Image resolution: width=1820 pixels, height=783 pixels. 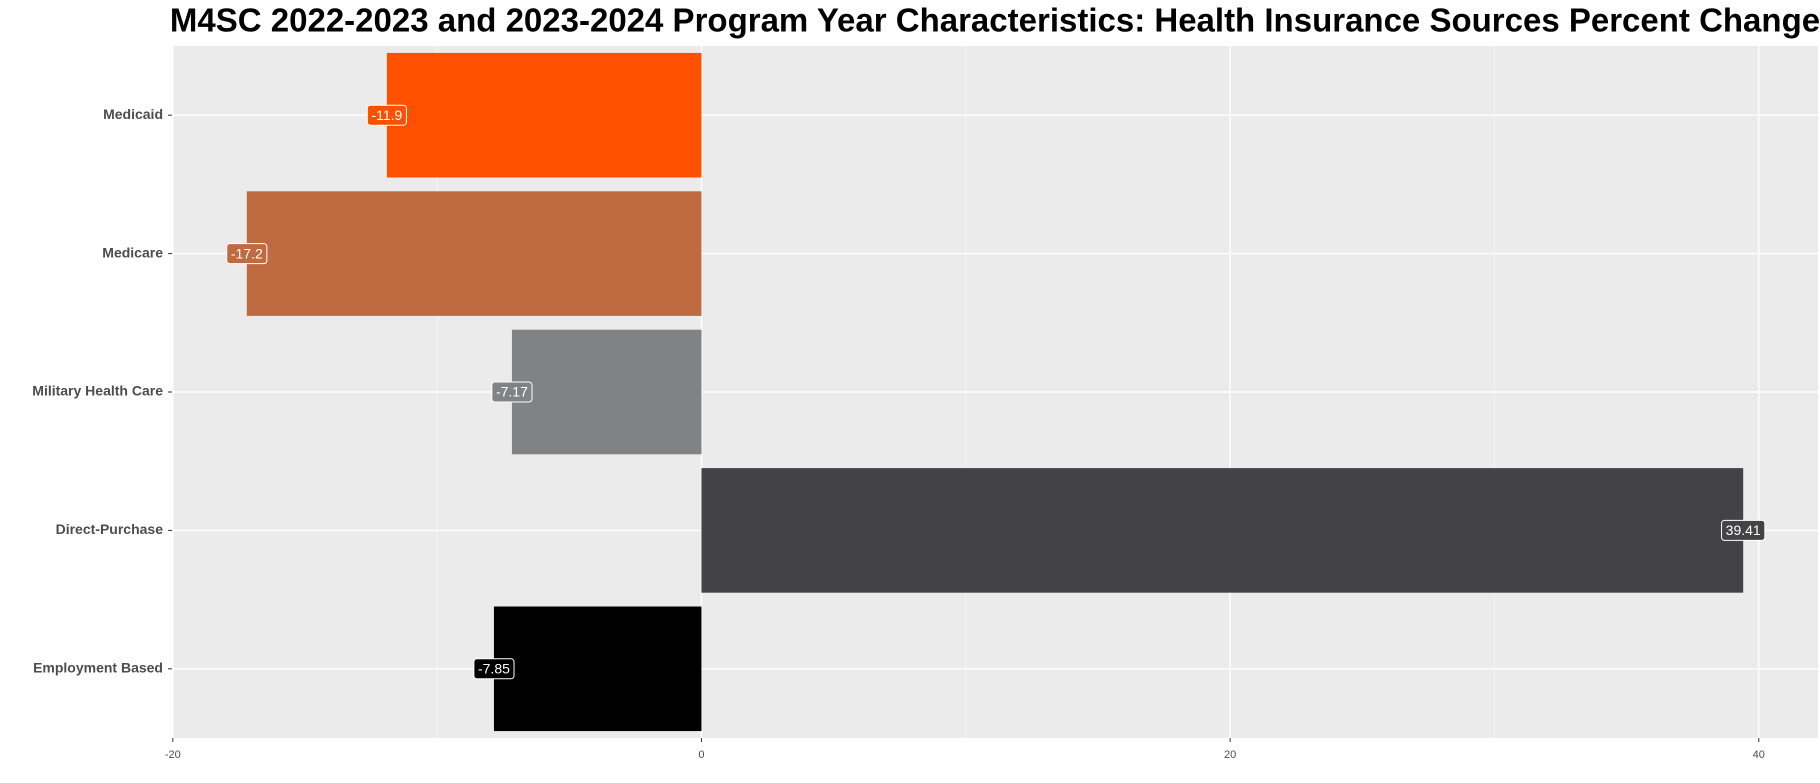 I want to click on y-tick-label: Employment Based, so click(x=98, y=668).